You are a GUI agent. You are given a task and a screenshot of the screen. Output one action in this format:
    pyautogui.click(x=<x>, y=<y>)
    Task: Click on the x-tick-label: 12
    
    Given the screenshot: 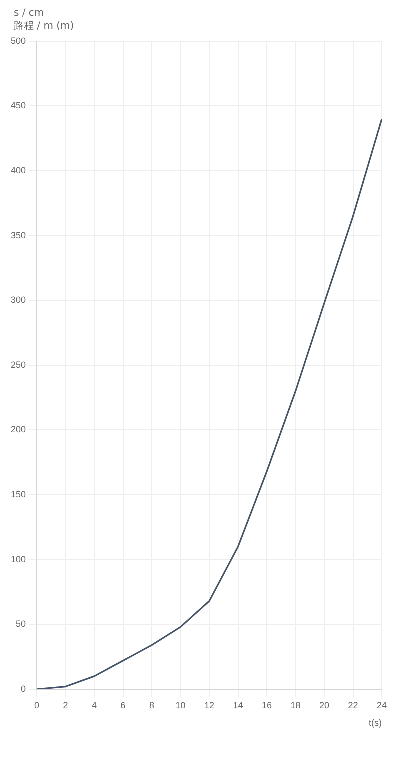 What is the action you would take?
    pyautogui.click(x=209, y=705)
    